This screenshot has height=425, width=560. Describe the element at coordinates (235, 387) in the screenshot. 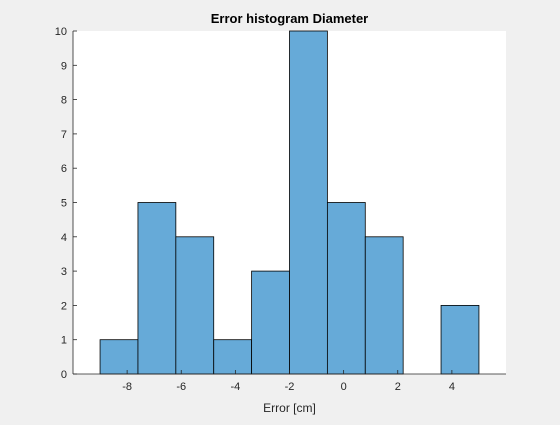

I see `x-tick-label: -4` at that location.